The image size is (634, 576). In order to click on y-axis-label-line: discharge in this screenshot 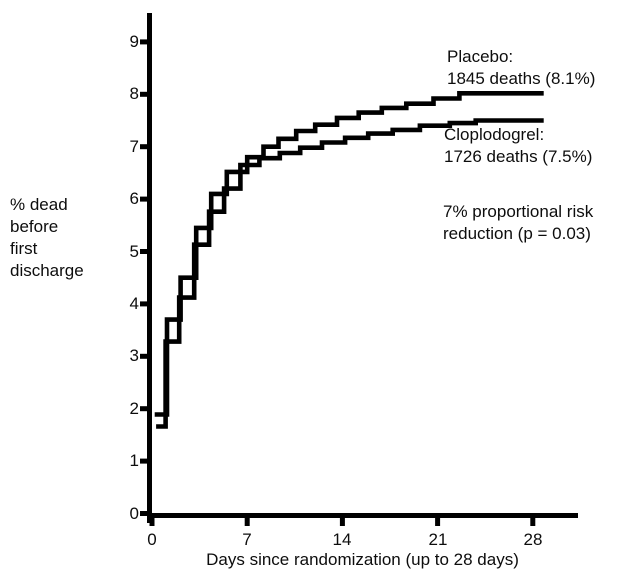, I will do `click(47, 270)`.